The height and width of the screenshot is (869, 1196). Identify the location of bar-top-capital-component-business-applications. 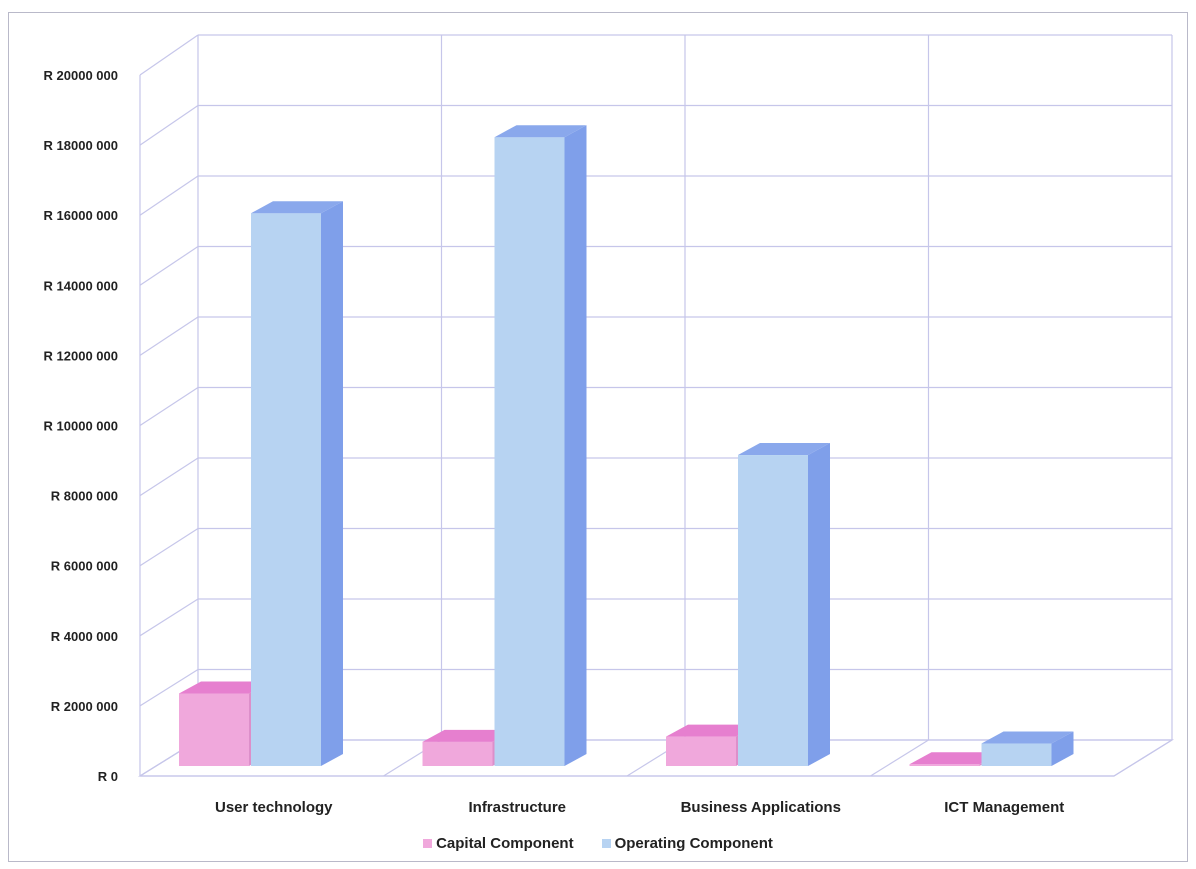
(712, 730).